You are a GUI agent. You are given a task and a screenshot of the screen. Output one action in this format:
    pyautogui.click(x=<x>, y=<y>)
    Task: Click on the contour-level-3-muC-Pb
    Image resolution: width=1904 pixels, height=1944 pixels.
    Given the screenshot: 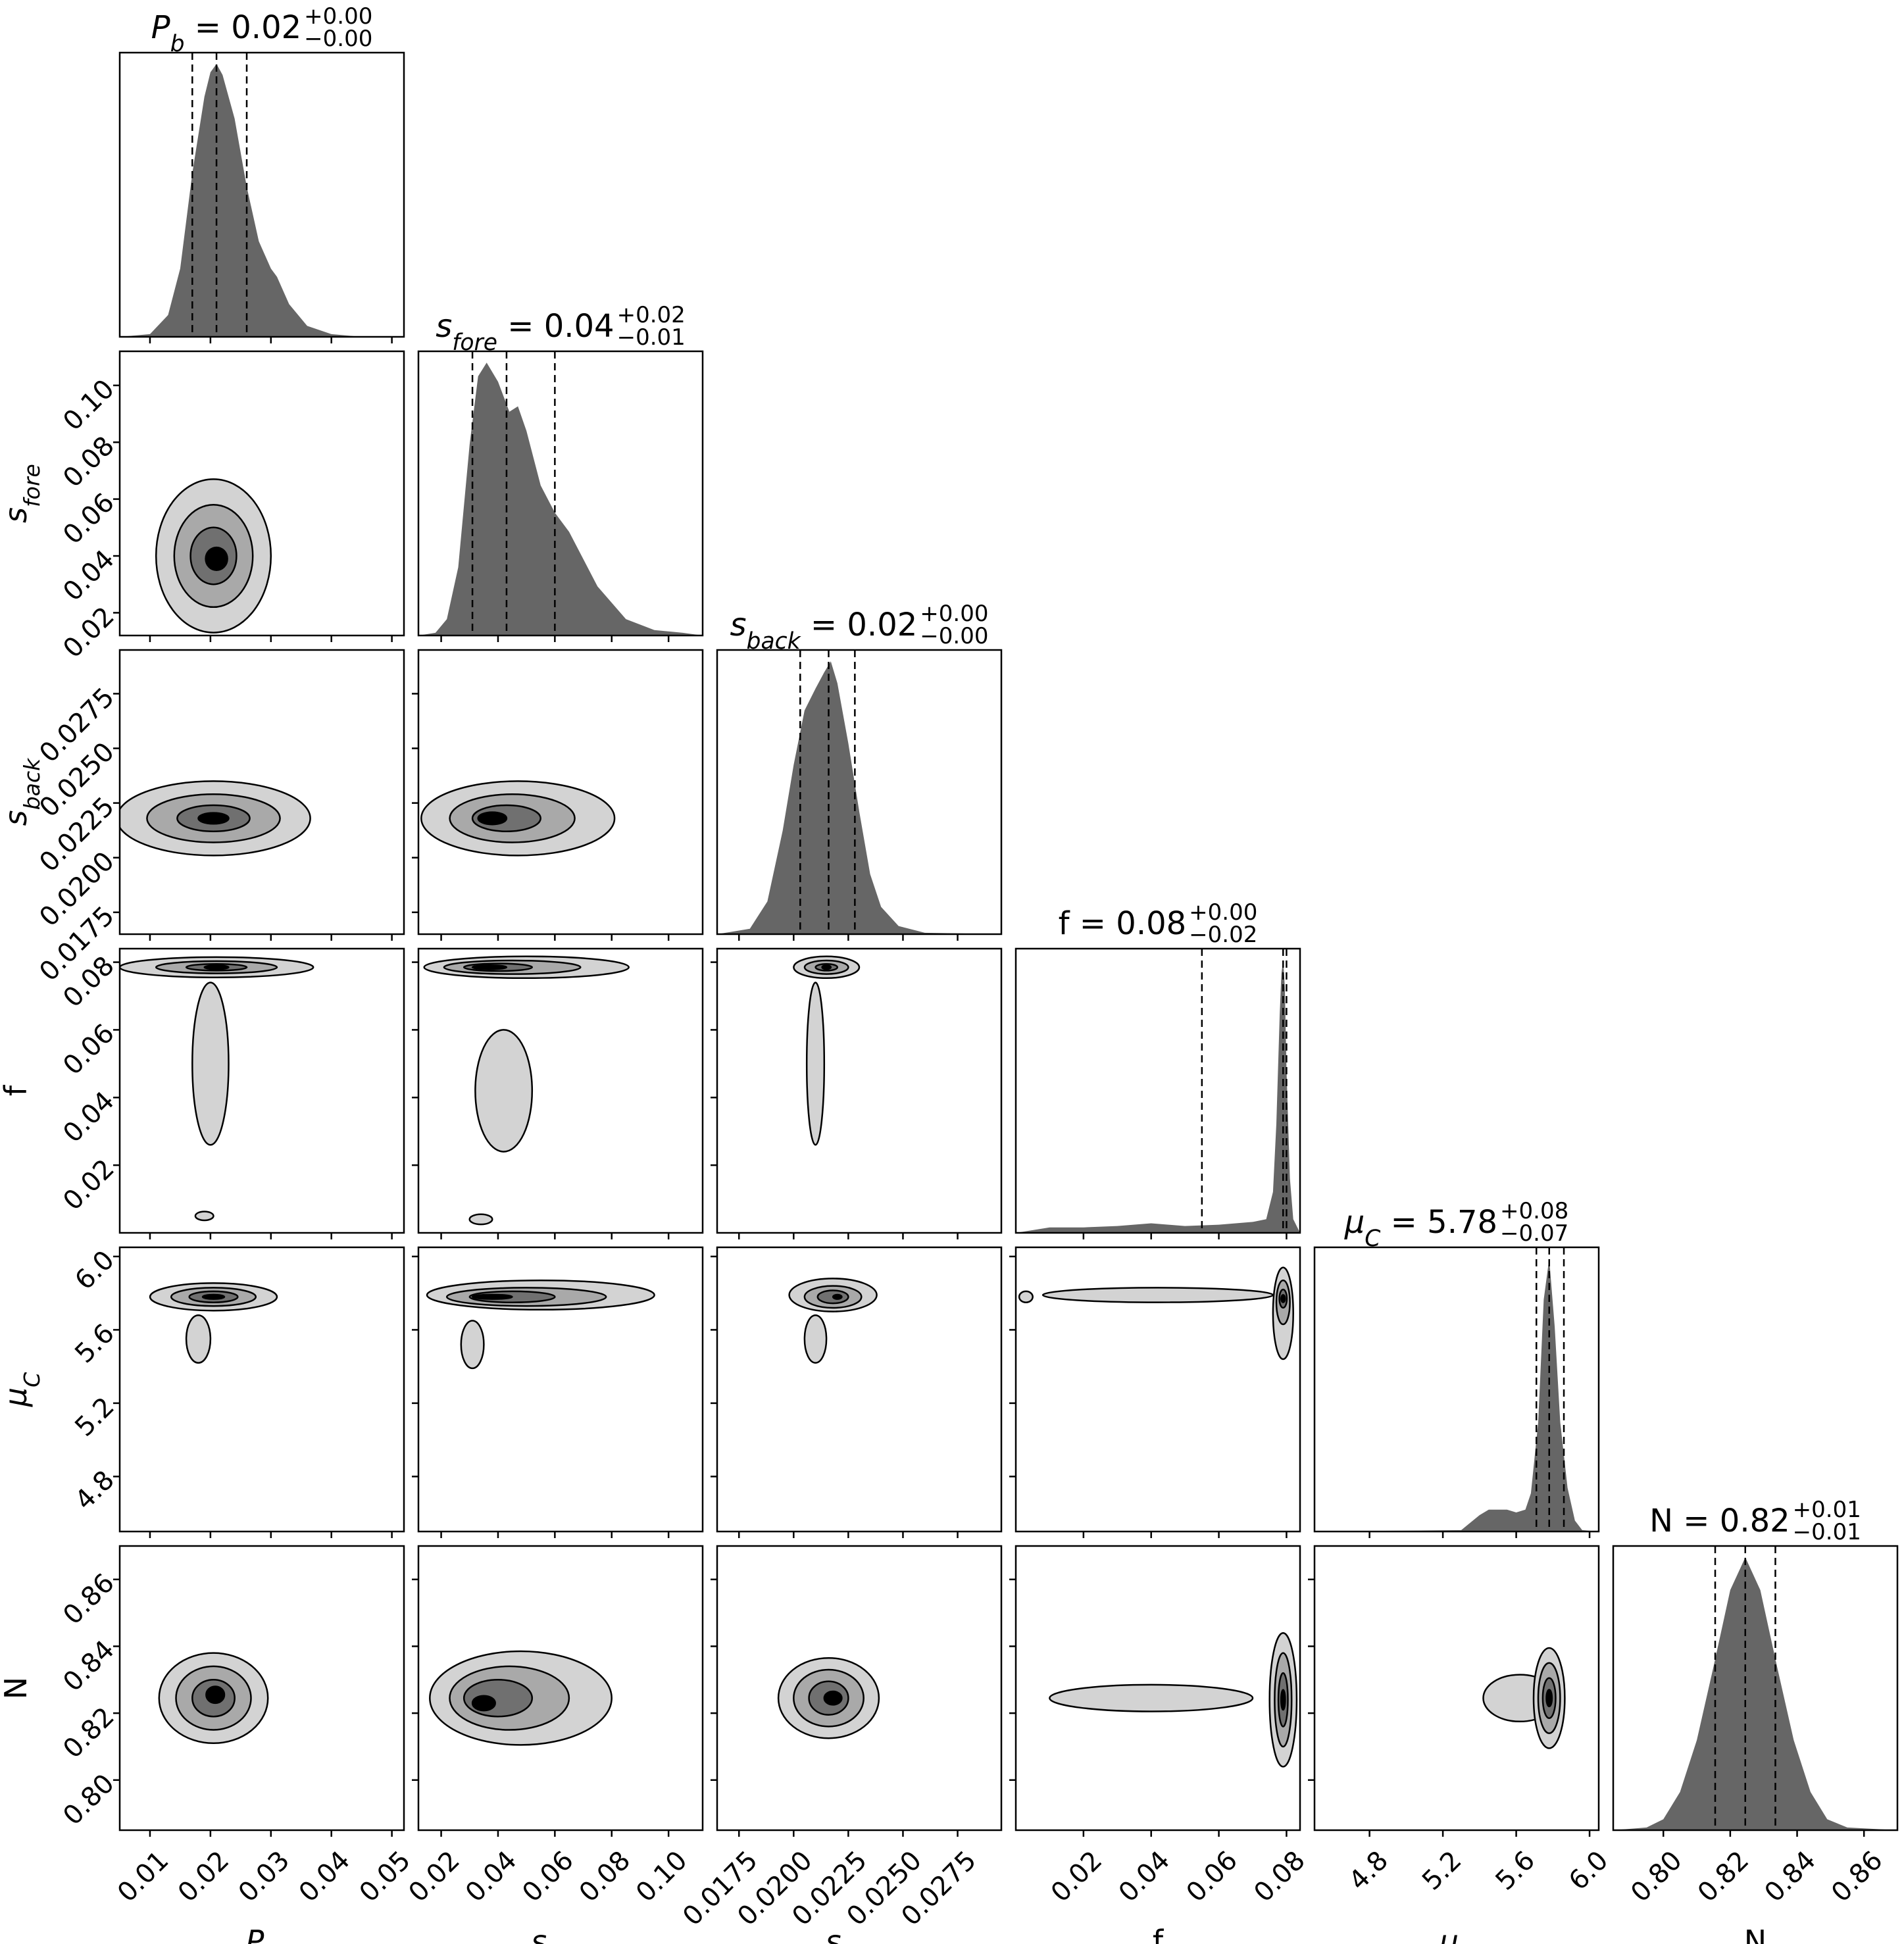 What is the action you would take?
    pyautogui.click(x=213, y=1296)
    